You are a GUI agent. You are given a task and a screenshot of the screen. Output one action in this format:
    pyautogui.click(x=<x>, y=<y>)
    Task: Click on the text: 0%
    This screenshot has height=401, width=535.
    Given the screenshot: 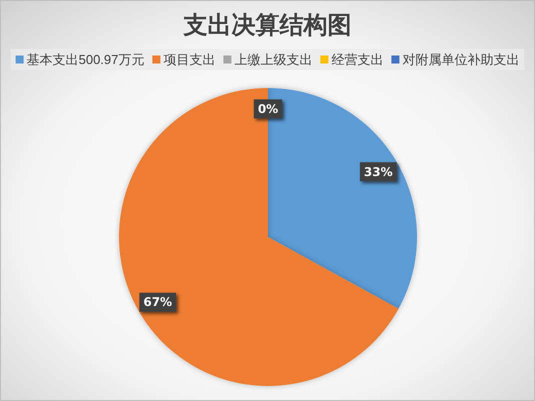 What is the action you would take?
    pyautogui.click(x=268, y=109)
    